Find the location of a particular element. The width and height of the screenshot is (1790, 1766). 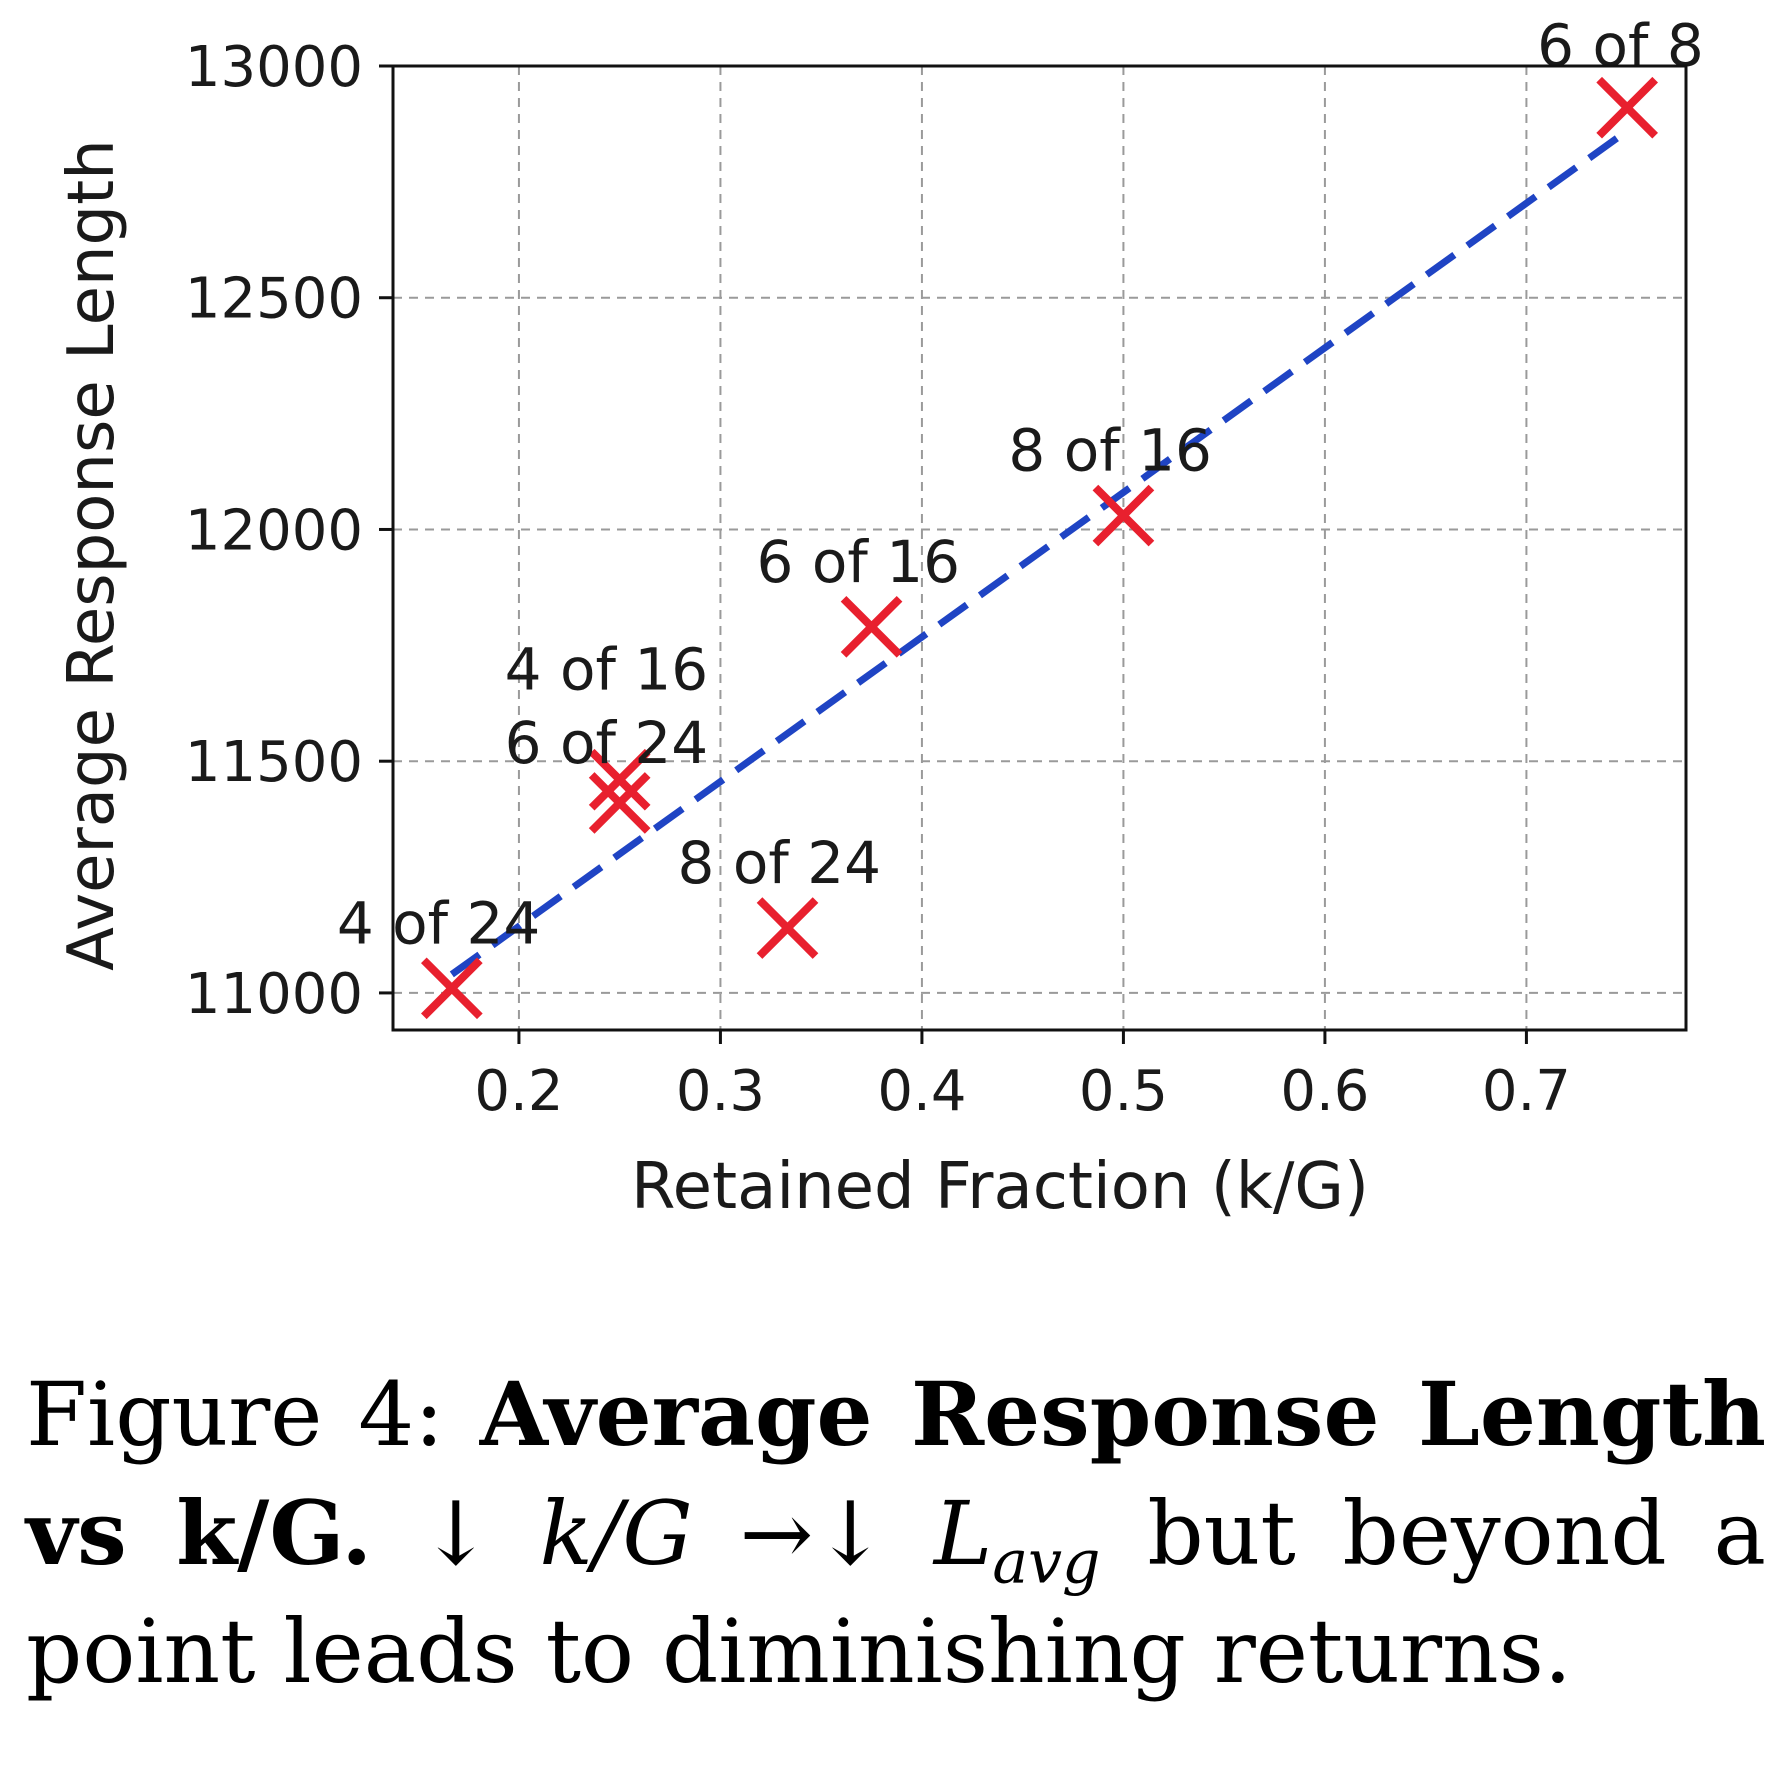

y-tick-label: 12500 is located at coordinates (274, 299).